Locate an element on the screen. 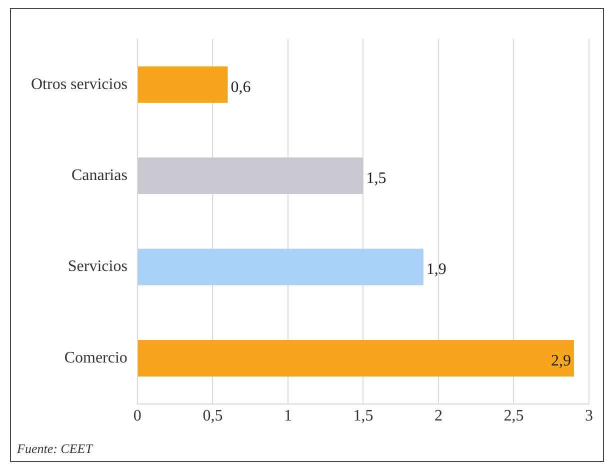  y-tick-label: Servicios is located at coordinates (98, 267).